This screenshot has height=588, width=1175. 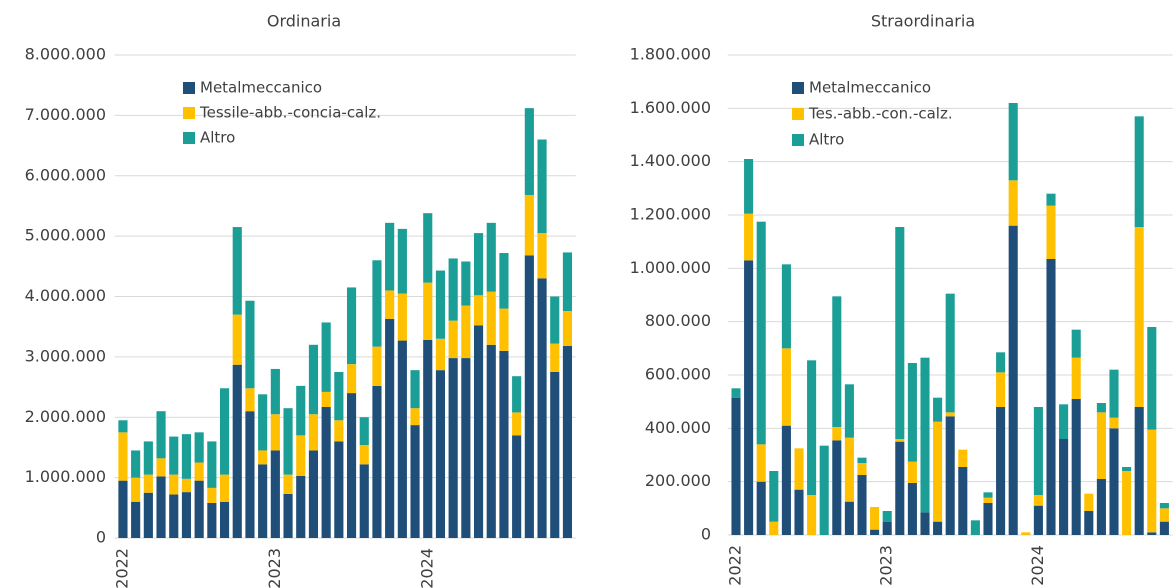 I want to click on y-tick-label: 1.600.000, so click(x=670, y=107).